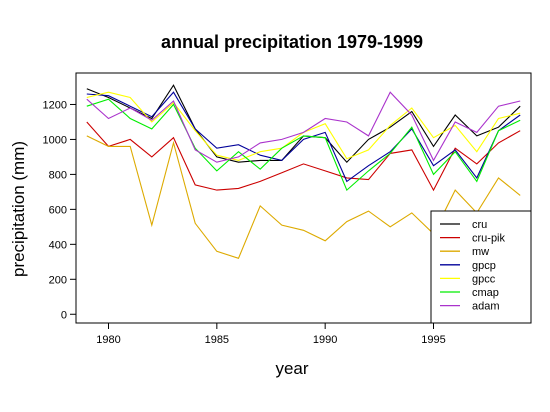 Image resolution: width=550 pixels, height=412 pixels. What do you see at coordinates (108, 340) in the screenshot?
I see `x-tick-label-1980: 1980` at bounding box center [108, 340].